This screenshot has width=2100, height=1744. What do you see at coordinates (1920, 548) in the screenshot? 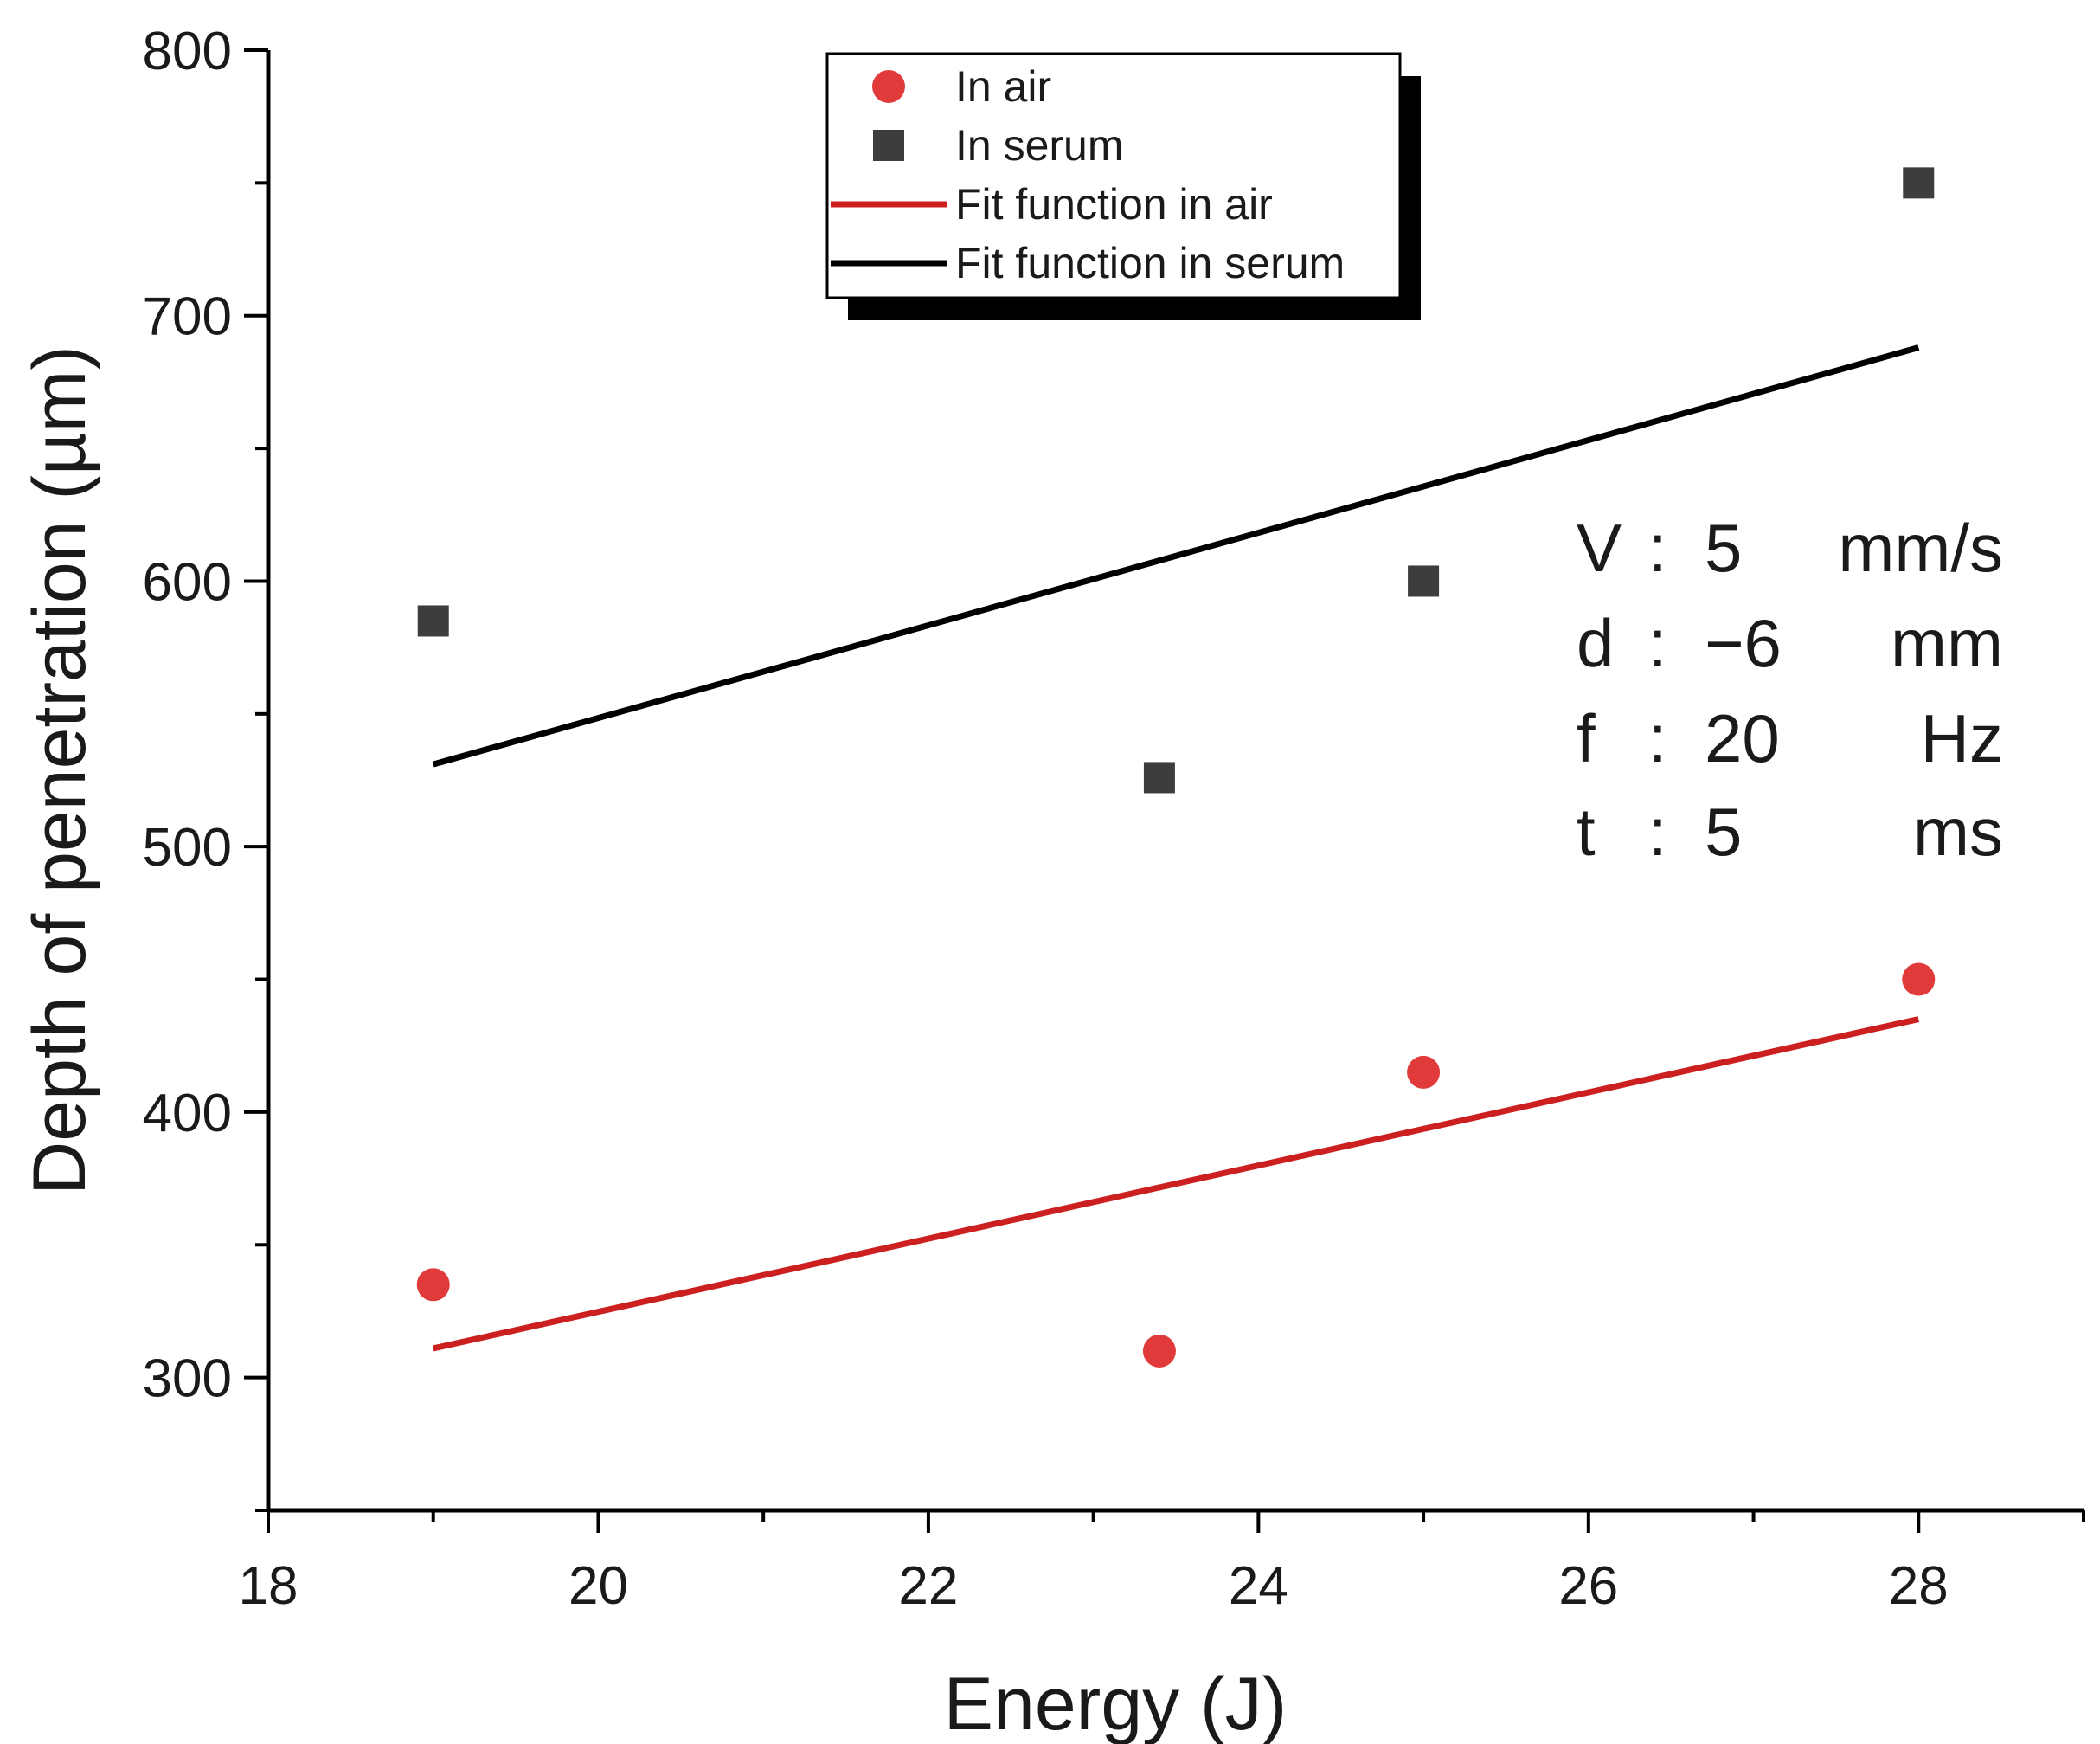
I see `param-unit: mm/s` at bounding box center [1920, 548].